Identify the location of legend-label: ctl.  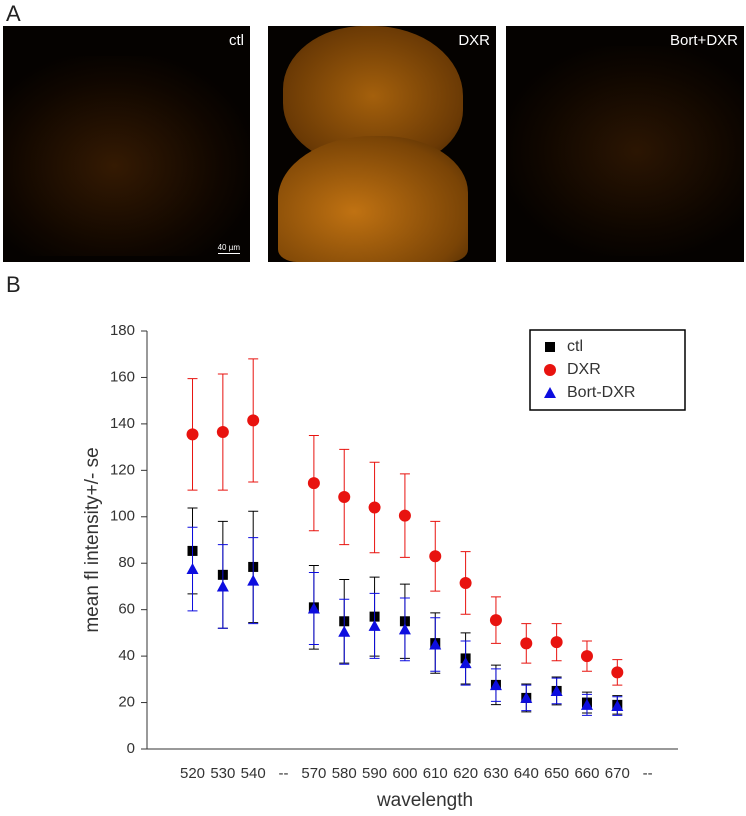
(575, 346).